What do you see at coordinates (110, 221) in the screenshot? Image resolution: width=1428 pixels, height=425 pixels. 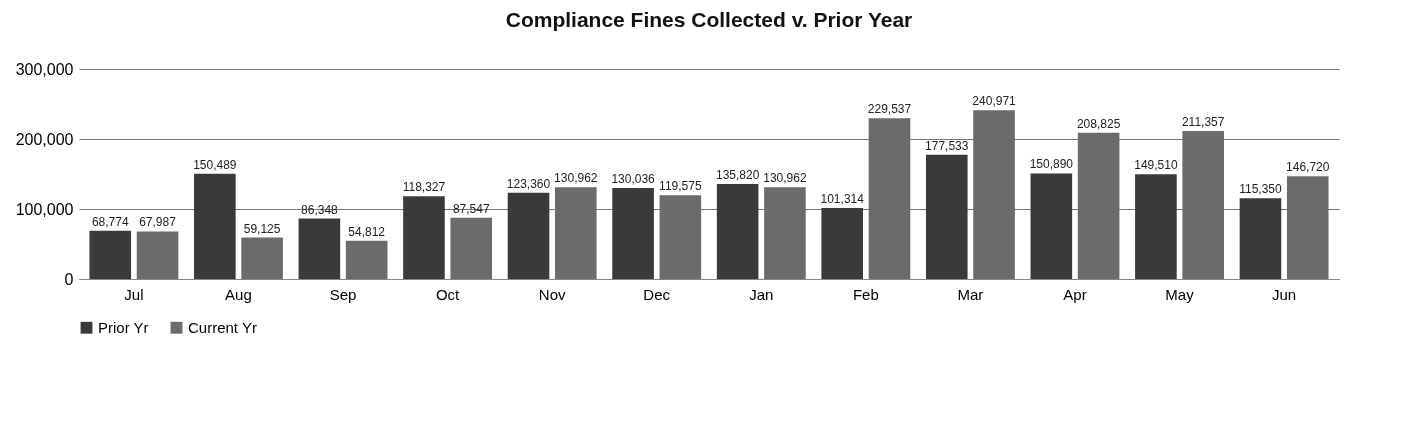 I see `data-label: 68,774` at bounding box center [110, 221].